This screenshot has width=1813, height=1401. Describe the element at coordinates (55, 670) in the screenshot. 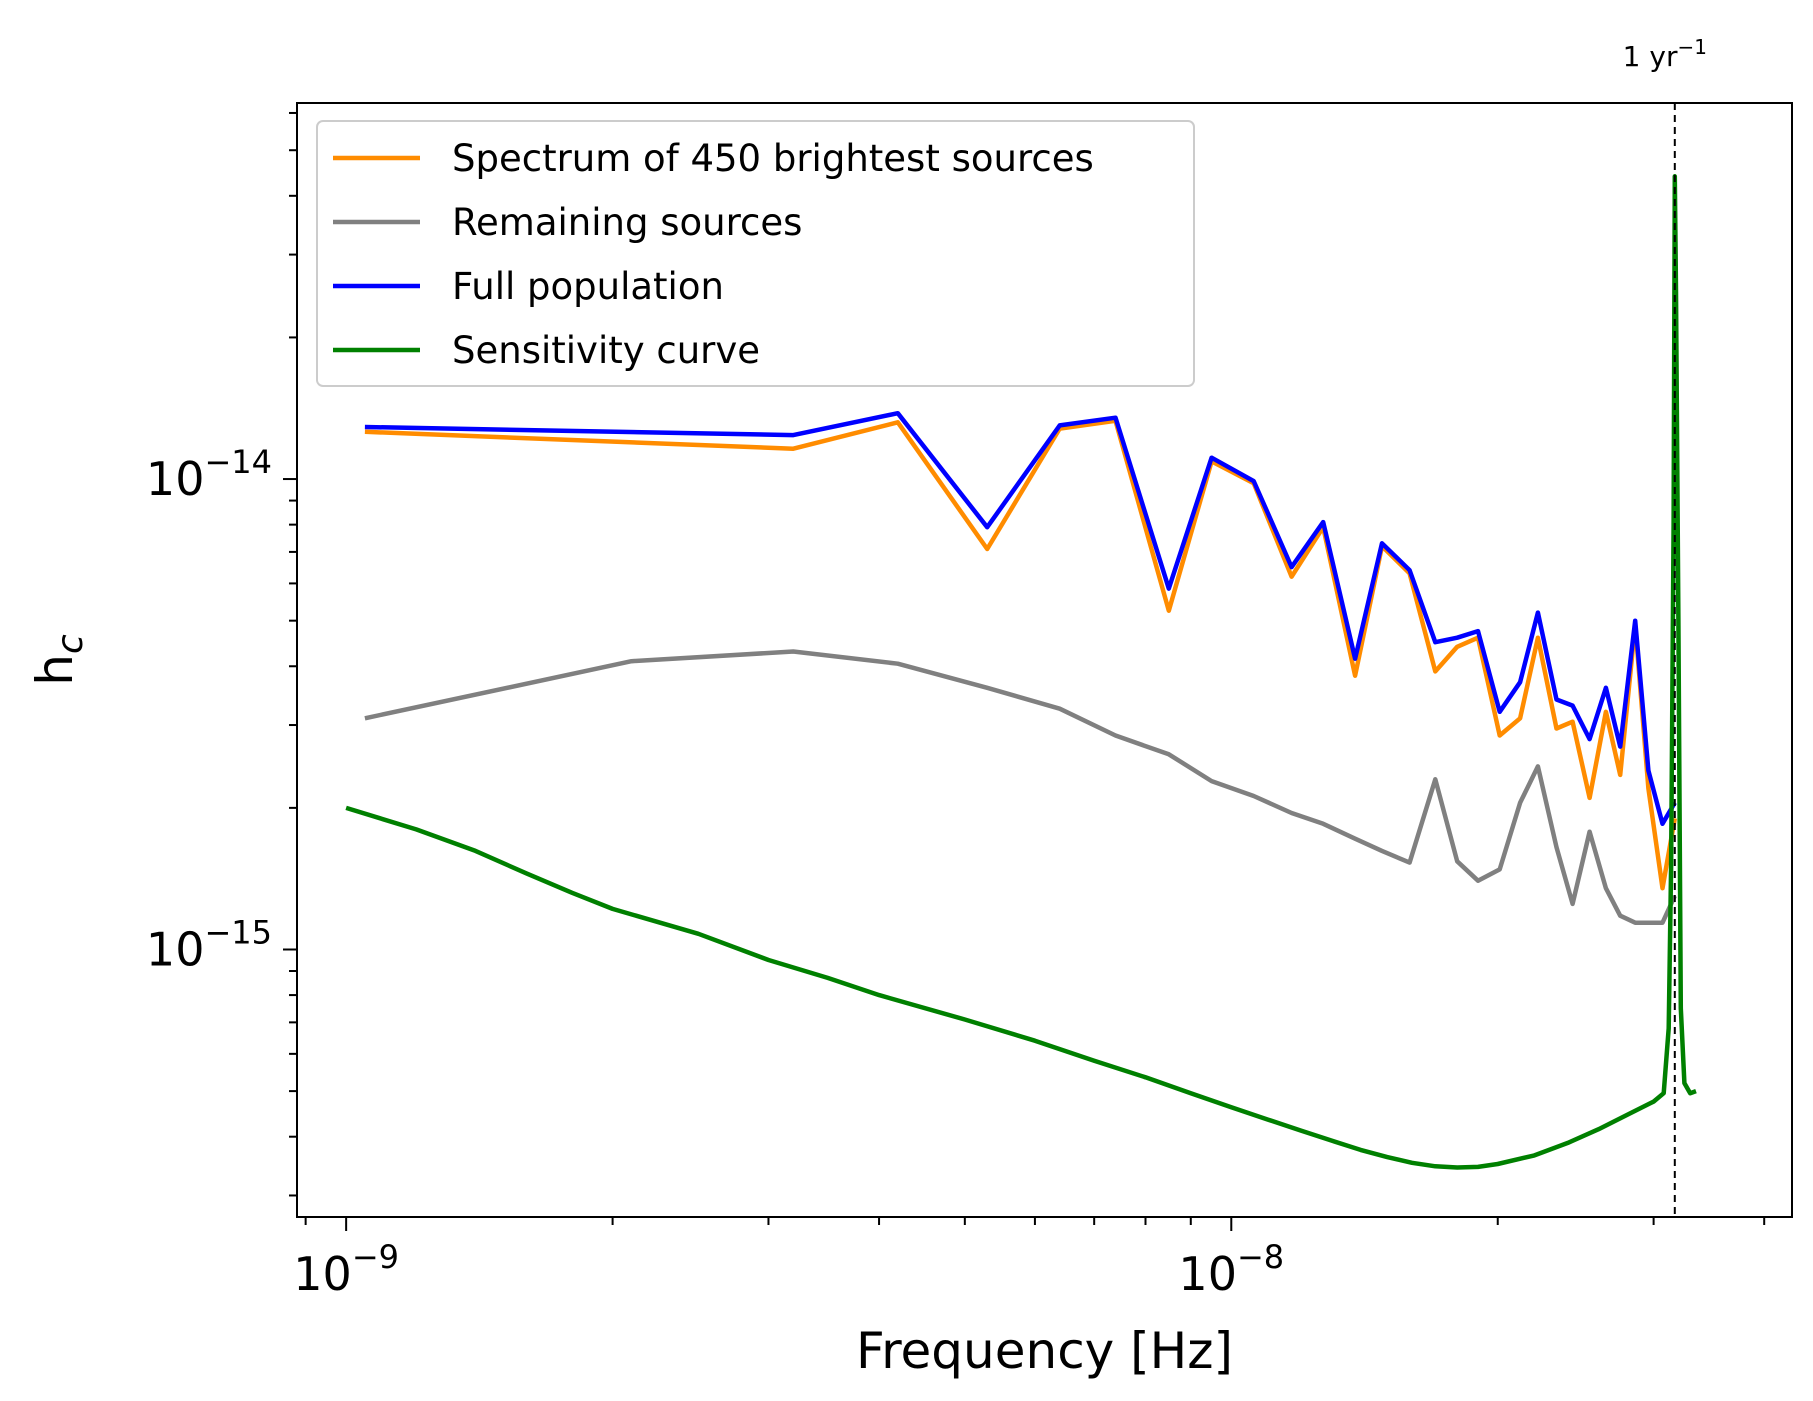

I see `y-axis-label-main: h` at that location.